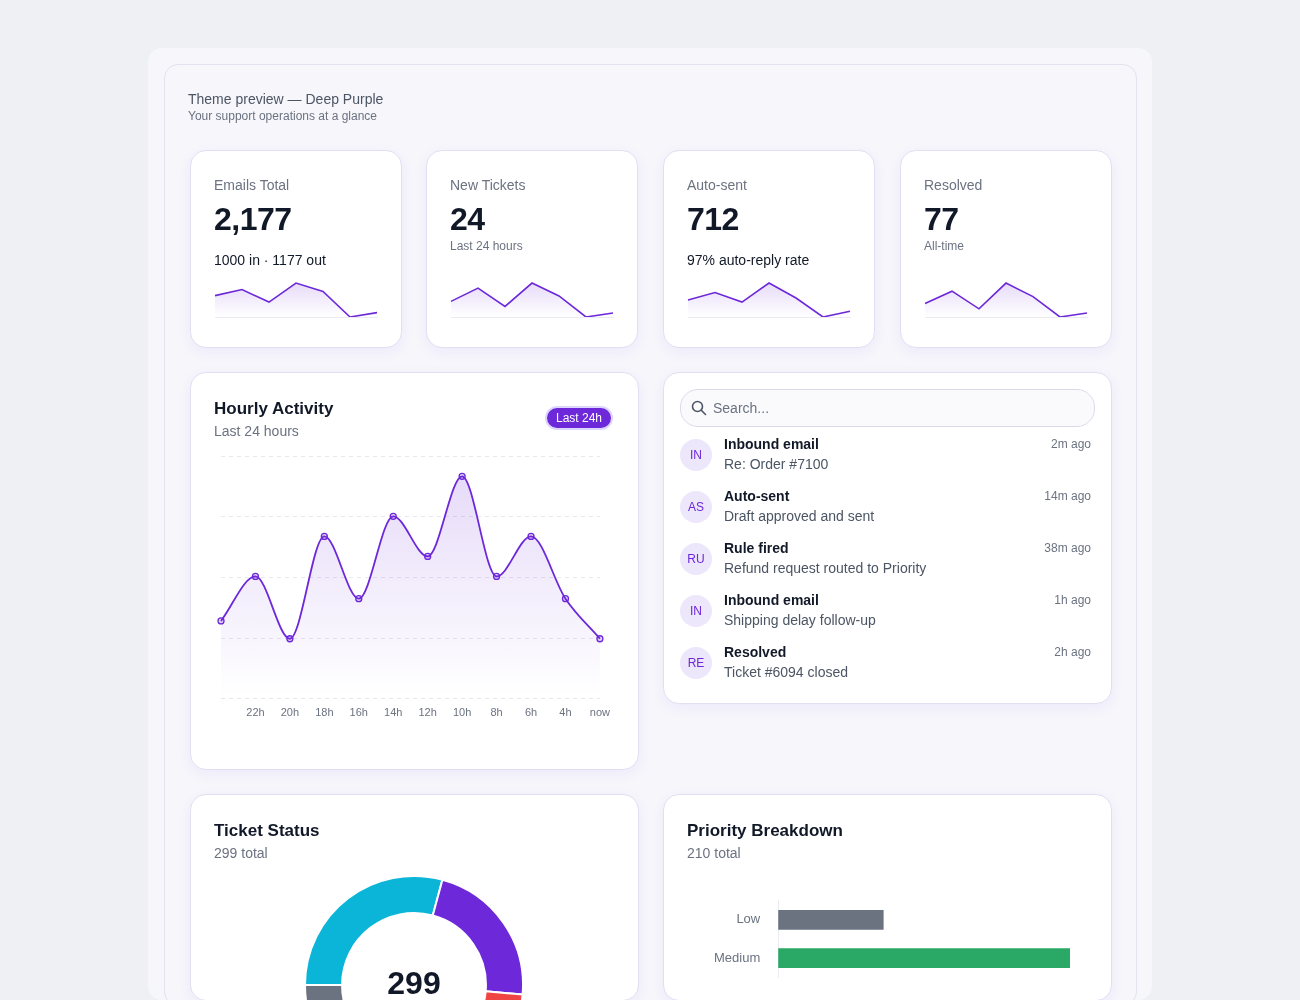 Image resolution: width=1300 pixels, height=1000 pixels. Describe the element at coordinates (270, 260) in the screenshot. I see `text: 1000 in · 1177 out` at that location.